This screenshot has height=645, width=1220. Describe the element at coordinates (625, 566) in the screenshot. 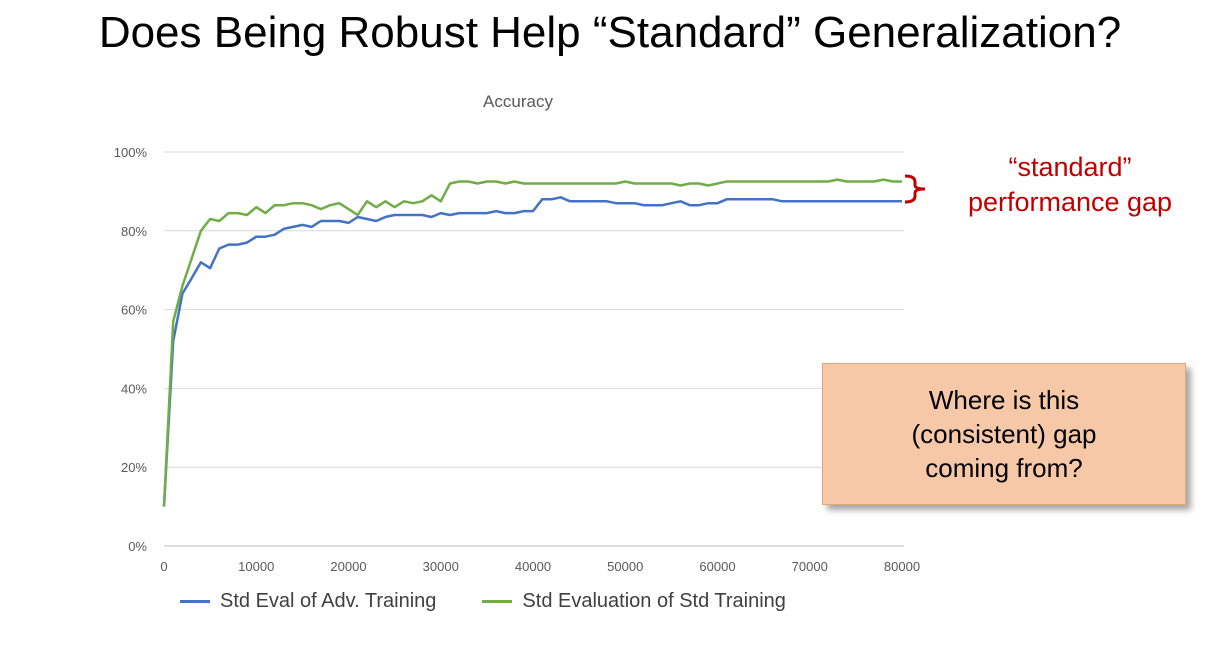

I see `x-tick-label: 50000` at that location.